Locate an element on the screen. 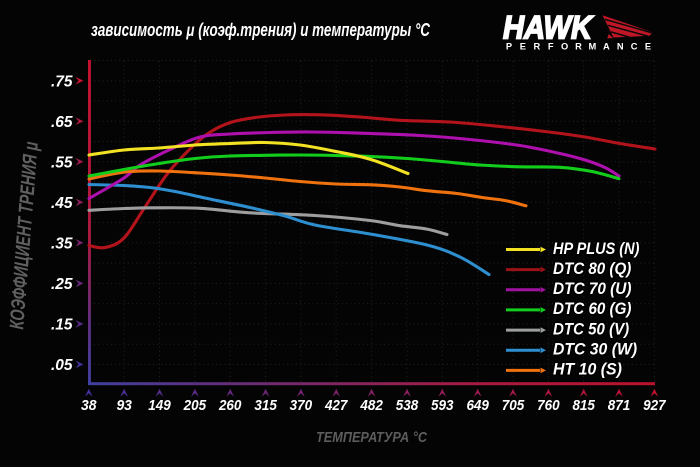  svg-text: HP PLUS (N) is located at coordinates (596, 249).